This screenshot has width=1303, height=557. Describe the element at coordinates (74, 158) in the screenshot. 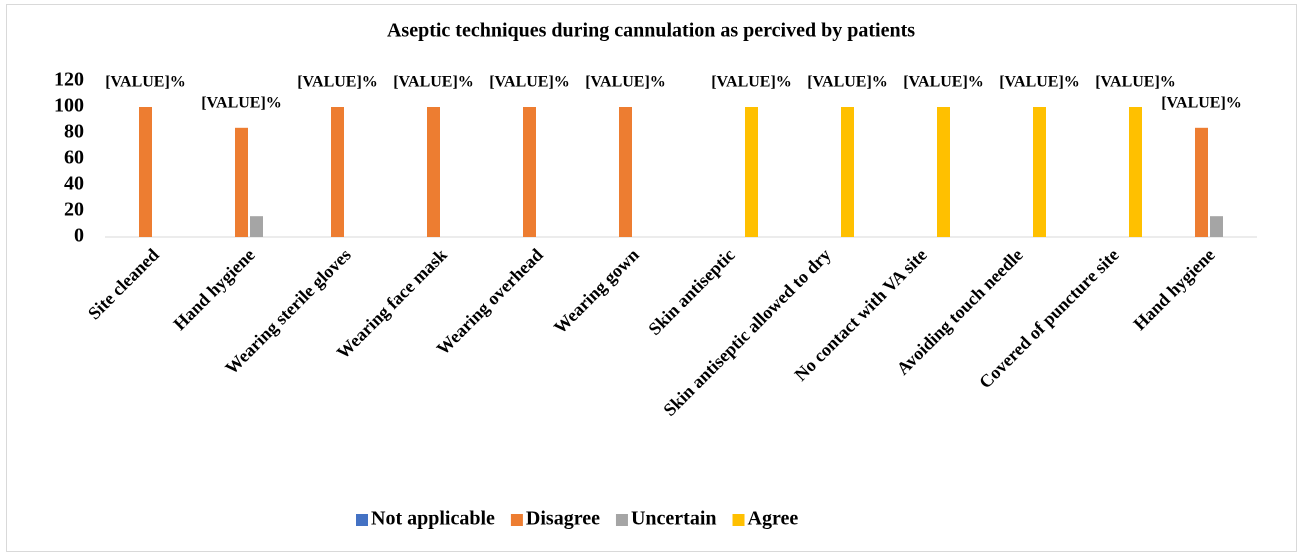

I see `y-tick-label: 60` at that location.